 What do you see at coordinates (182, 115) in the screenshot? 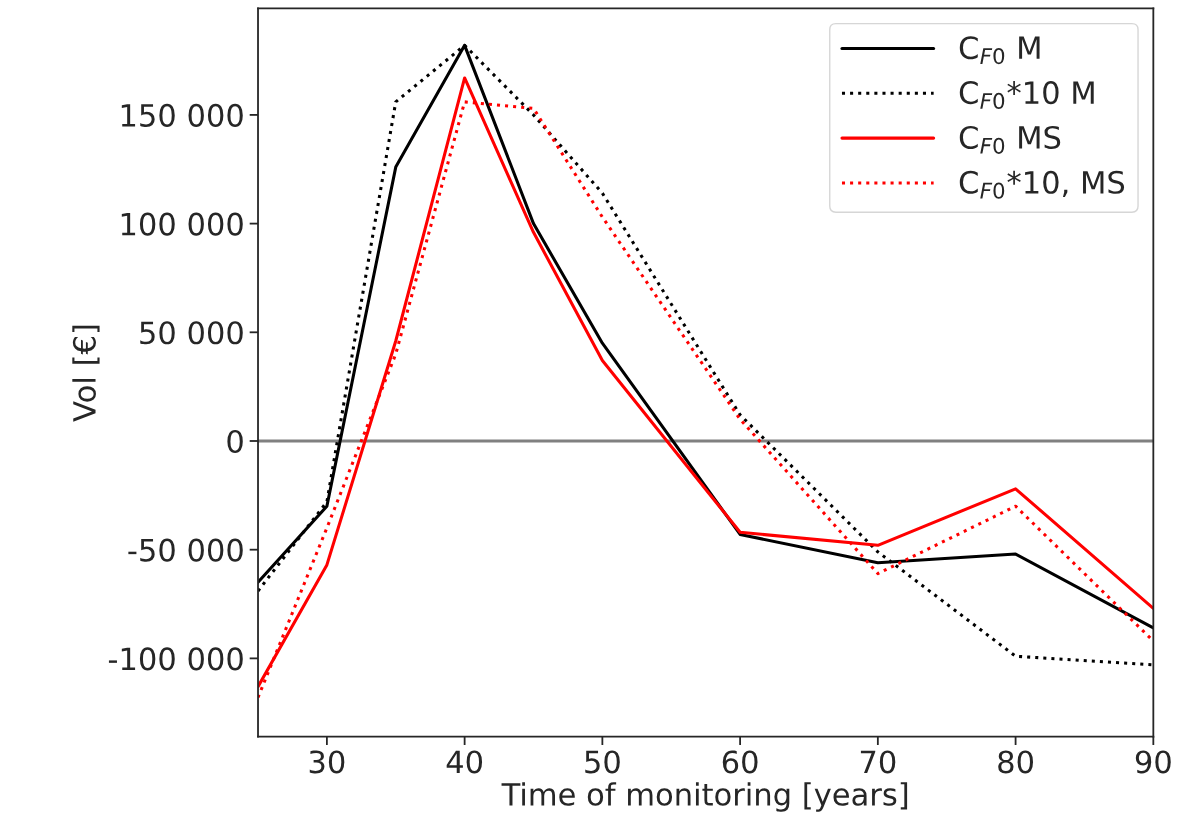
I see `y-tick-label: 150 000` at bounding box center [182, 115].